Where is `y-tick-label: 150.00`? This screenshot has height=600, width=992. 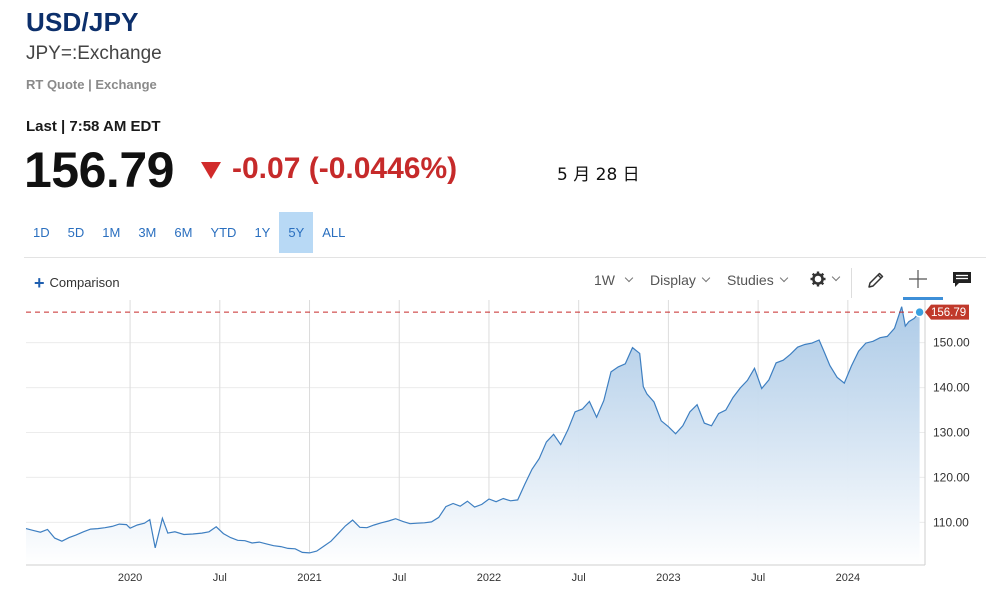
y-tick-label: 150.00 is located at coordinates (951, 343).